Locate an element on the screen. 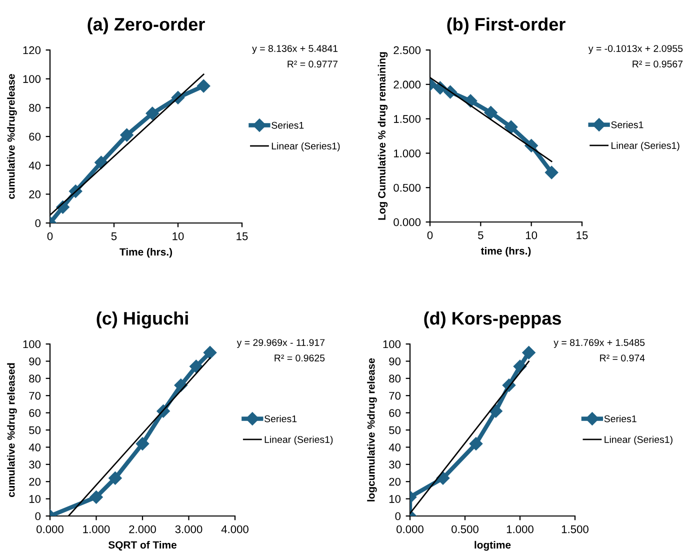 This screenshot has height=552, width=685. annotation: y = 81.769x + 1.5485 is located at coordinates (599, 343).